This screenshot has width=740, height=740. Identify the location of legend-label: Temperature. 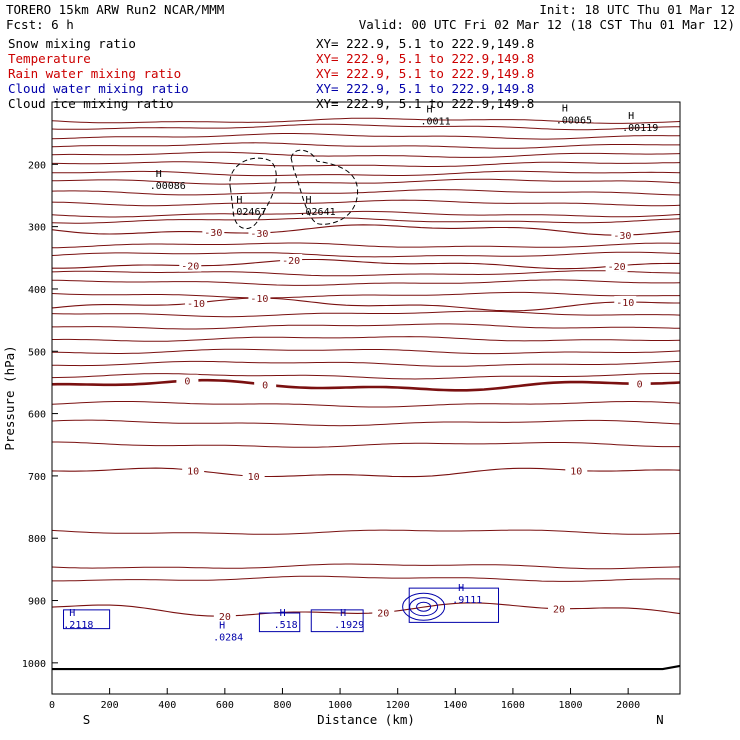
(49, 58).